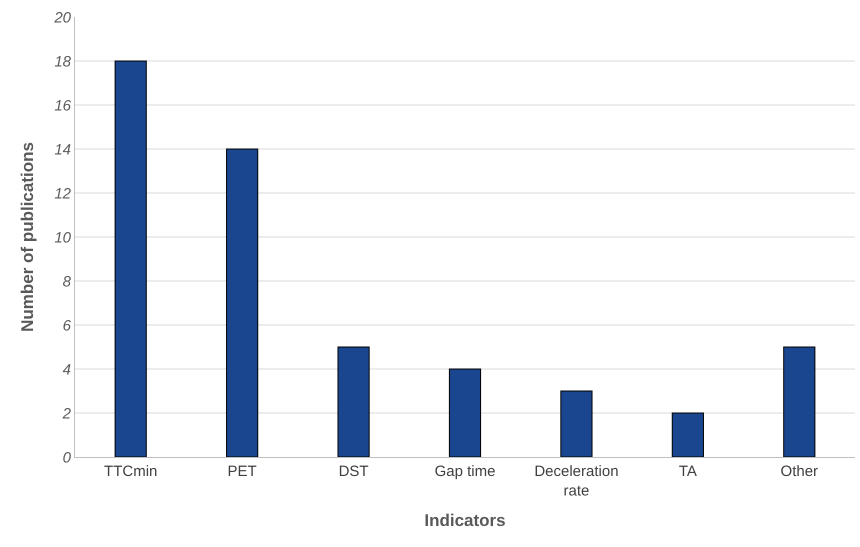 The image size is (860, 547). What do you see at coordinates (67, 325) in the screenshot?
I see `y-tick-label: 6` at bounding box center [67, 325].